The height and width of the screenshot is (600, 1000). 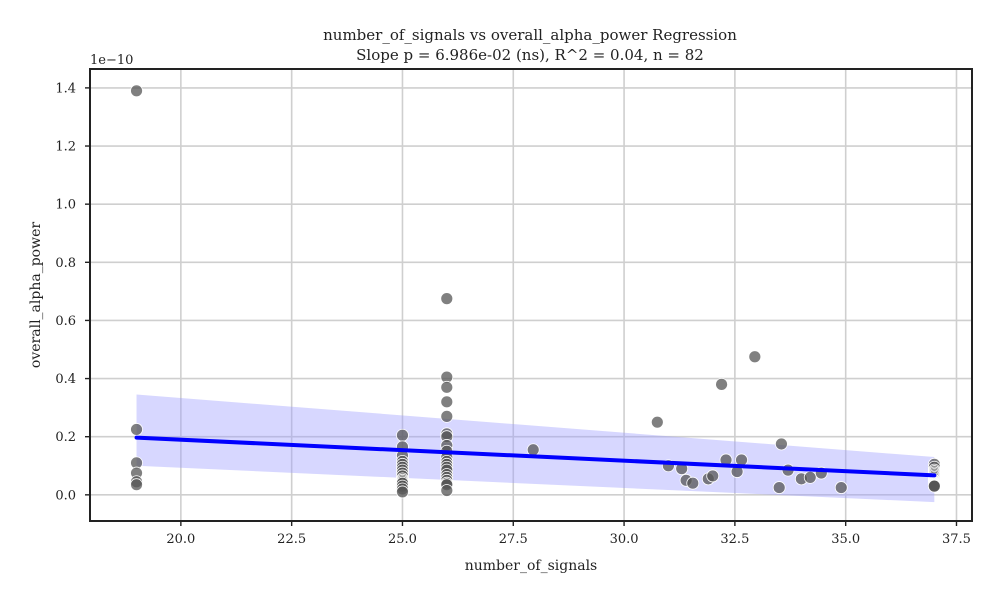 What do you see at coordinates (65, 495) in the screenshot?
I see `y-tick-label: 0.0` at bounding box center [65, 495].